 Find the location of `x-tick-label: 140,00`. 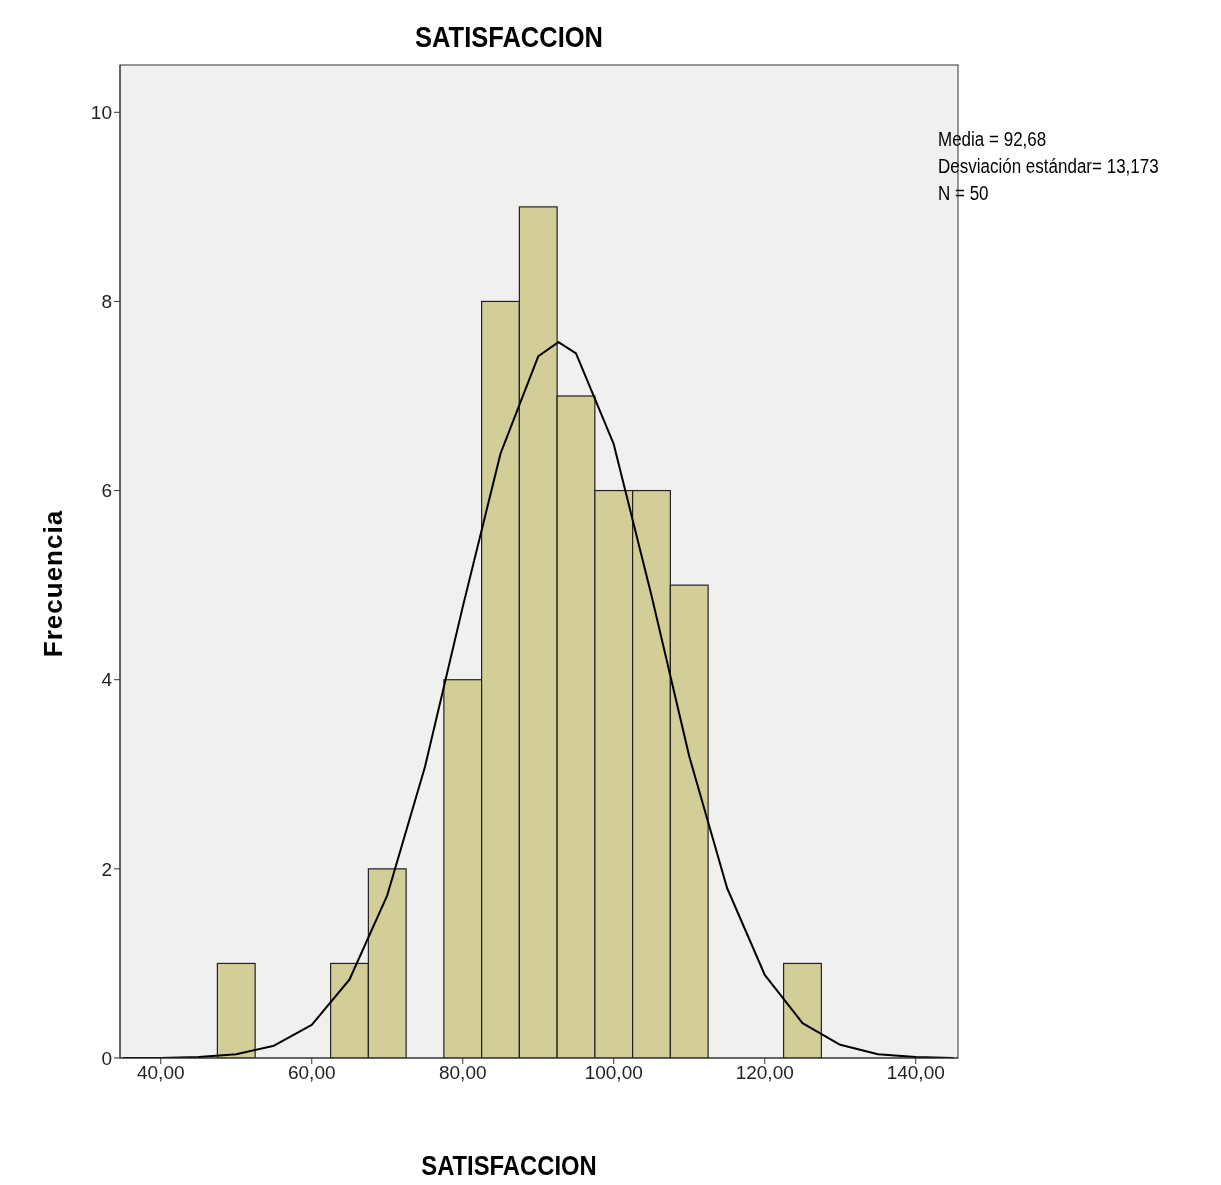

x-tick-label: 140,00 is located at coordinates (915, 1073).